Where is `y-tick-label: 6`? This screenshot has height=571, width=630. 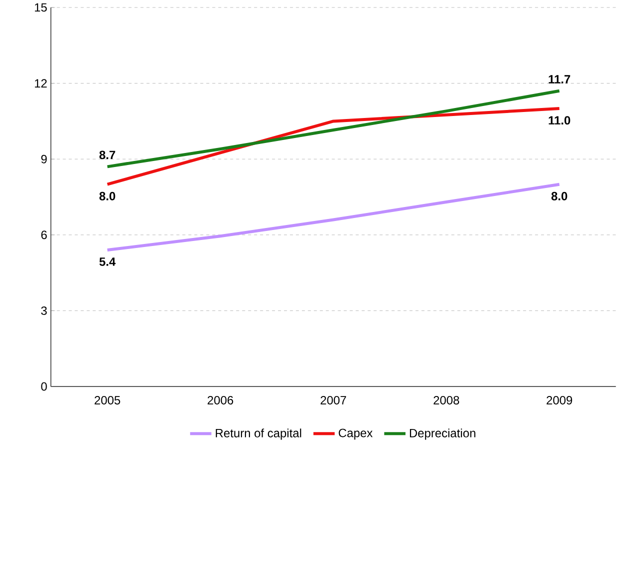 y-tick-label: 6 is located at coordinates (44, 235).